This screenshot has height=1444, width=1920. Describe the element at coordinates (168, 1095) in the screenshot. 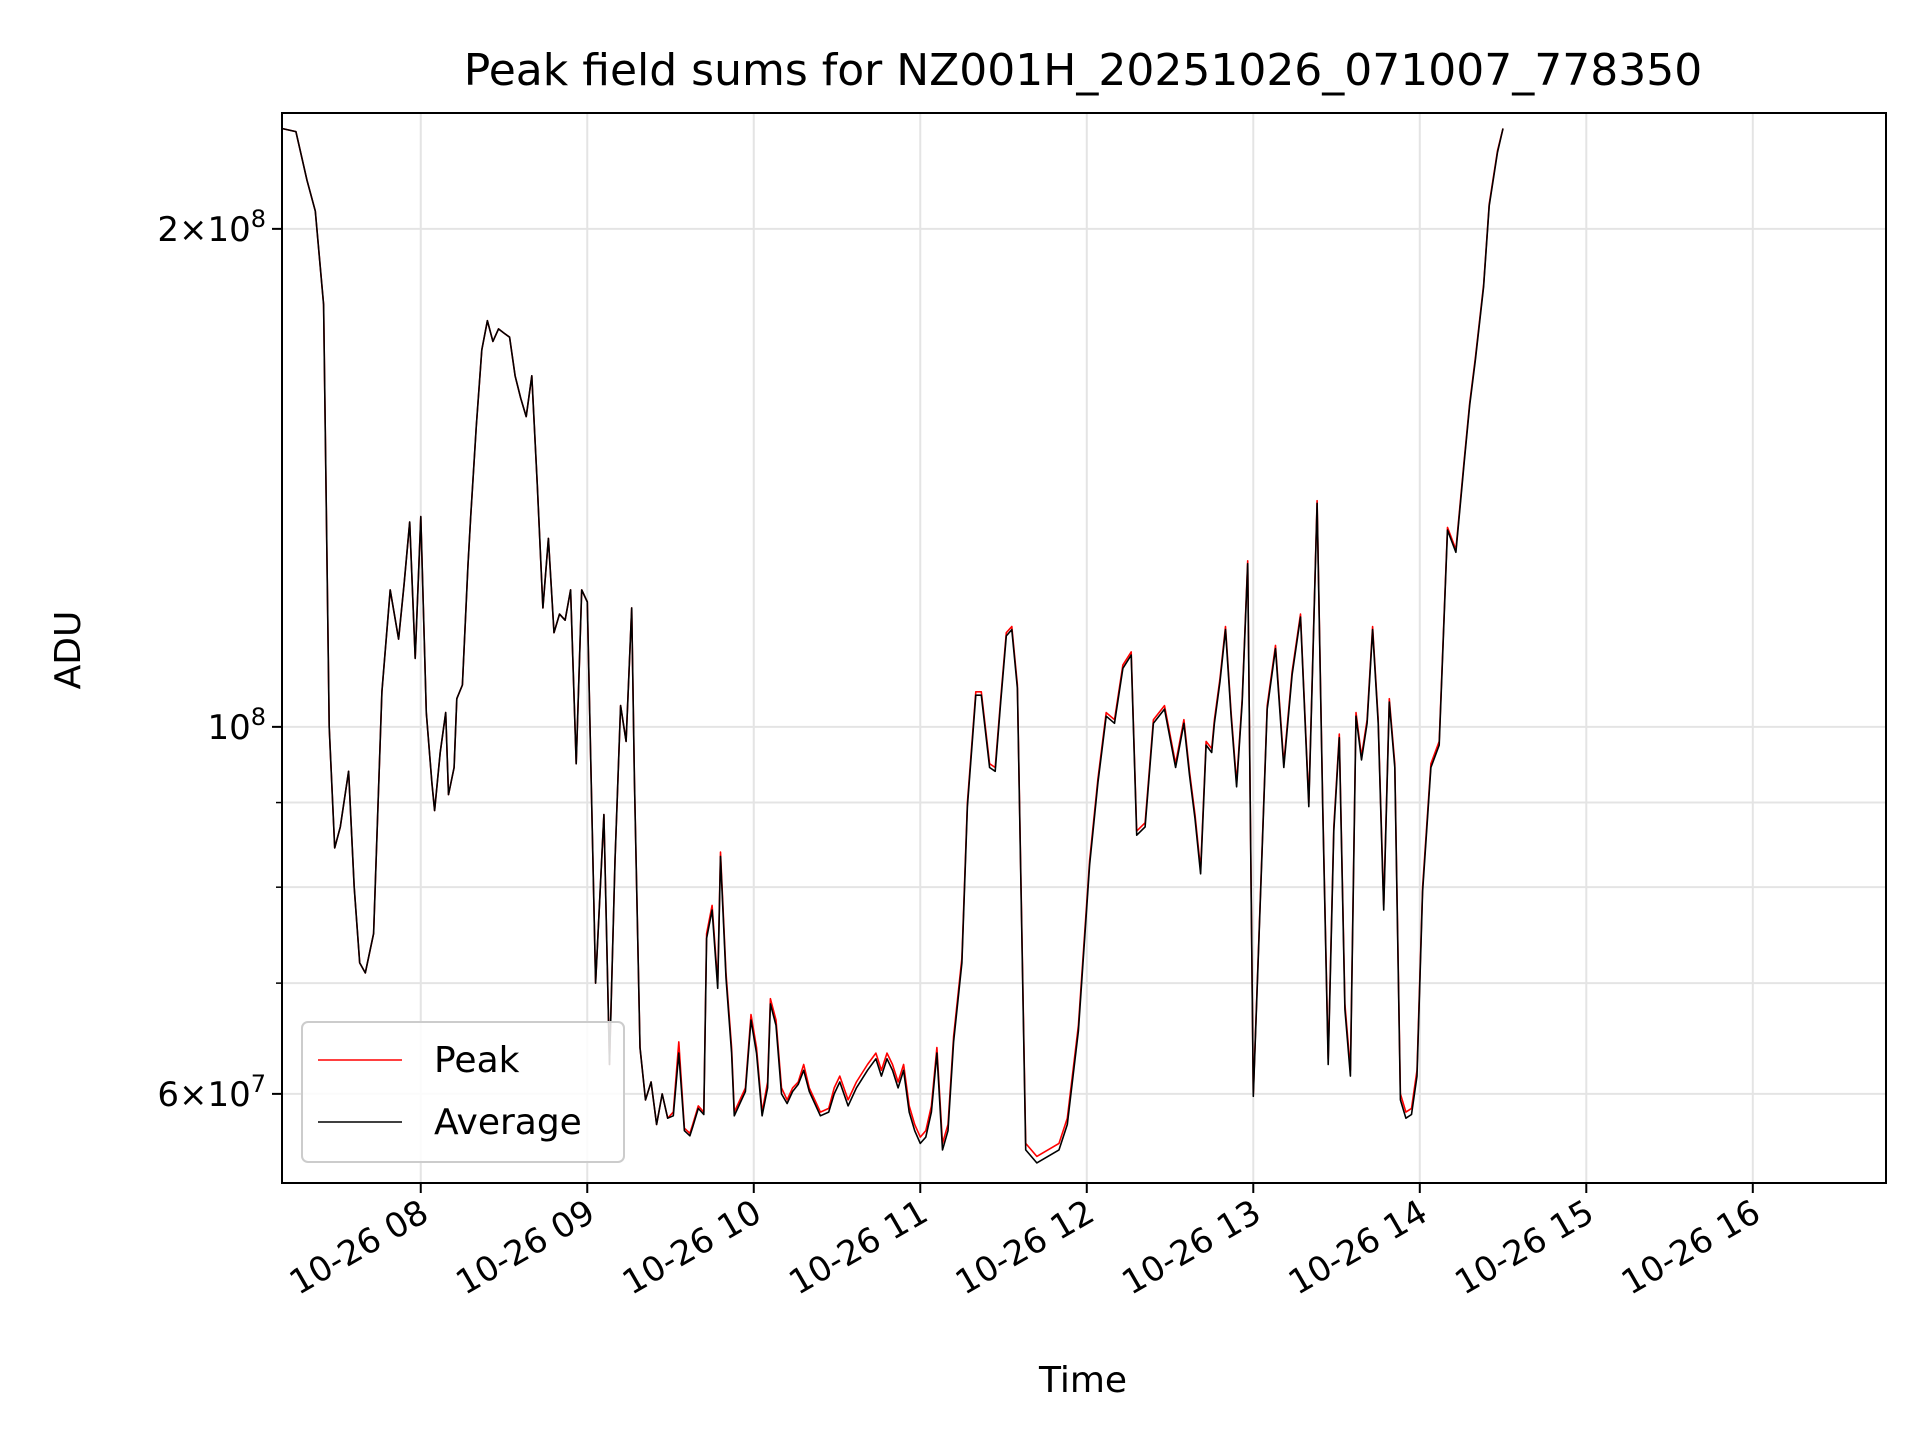

I see `y-tick-base: 6` at that location.